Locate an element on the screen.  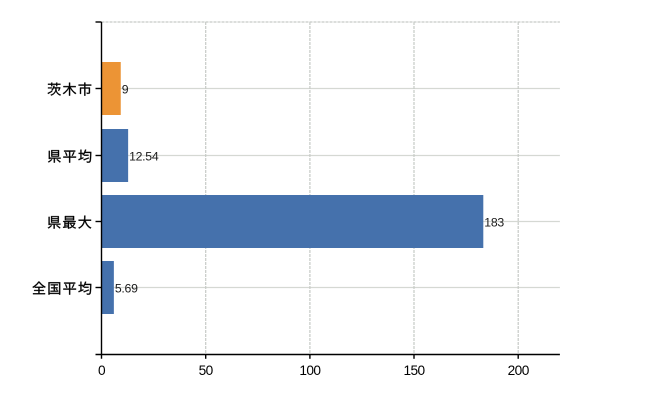
svg-text: 200 is located at coordinates (519, 370).